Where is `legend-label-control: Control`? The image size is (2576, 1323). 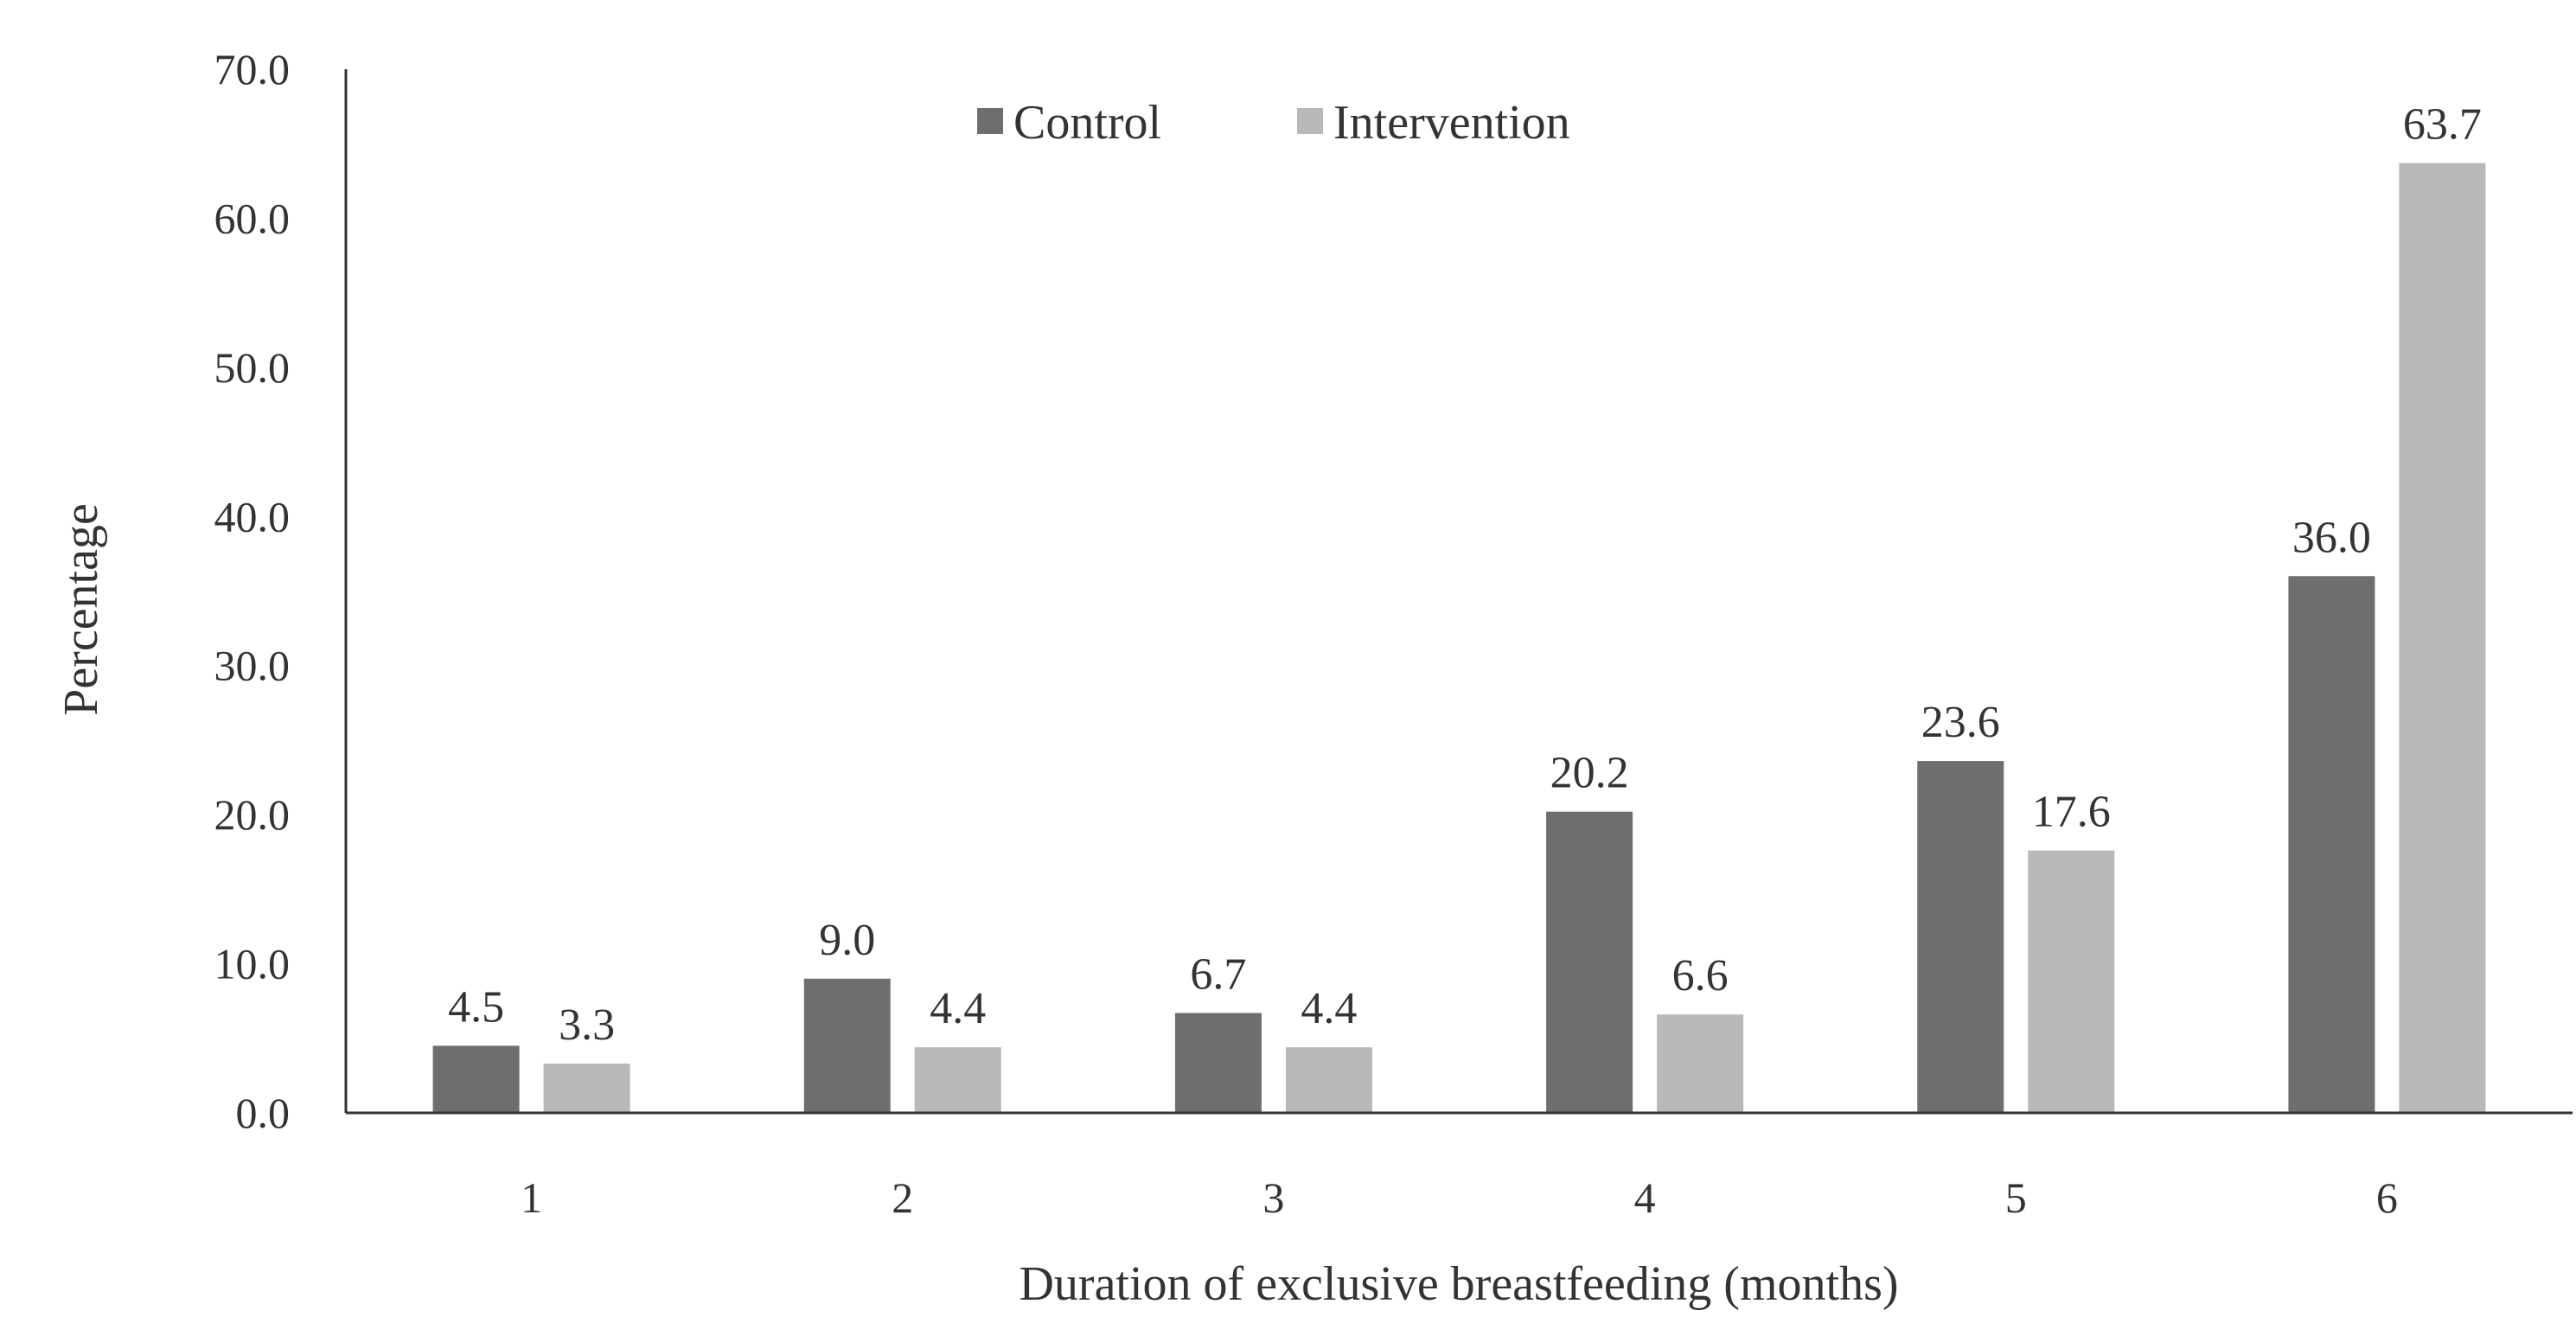
legend-label-control: Control is located at coordinates (1087, 123).